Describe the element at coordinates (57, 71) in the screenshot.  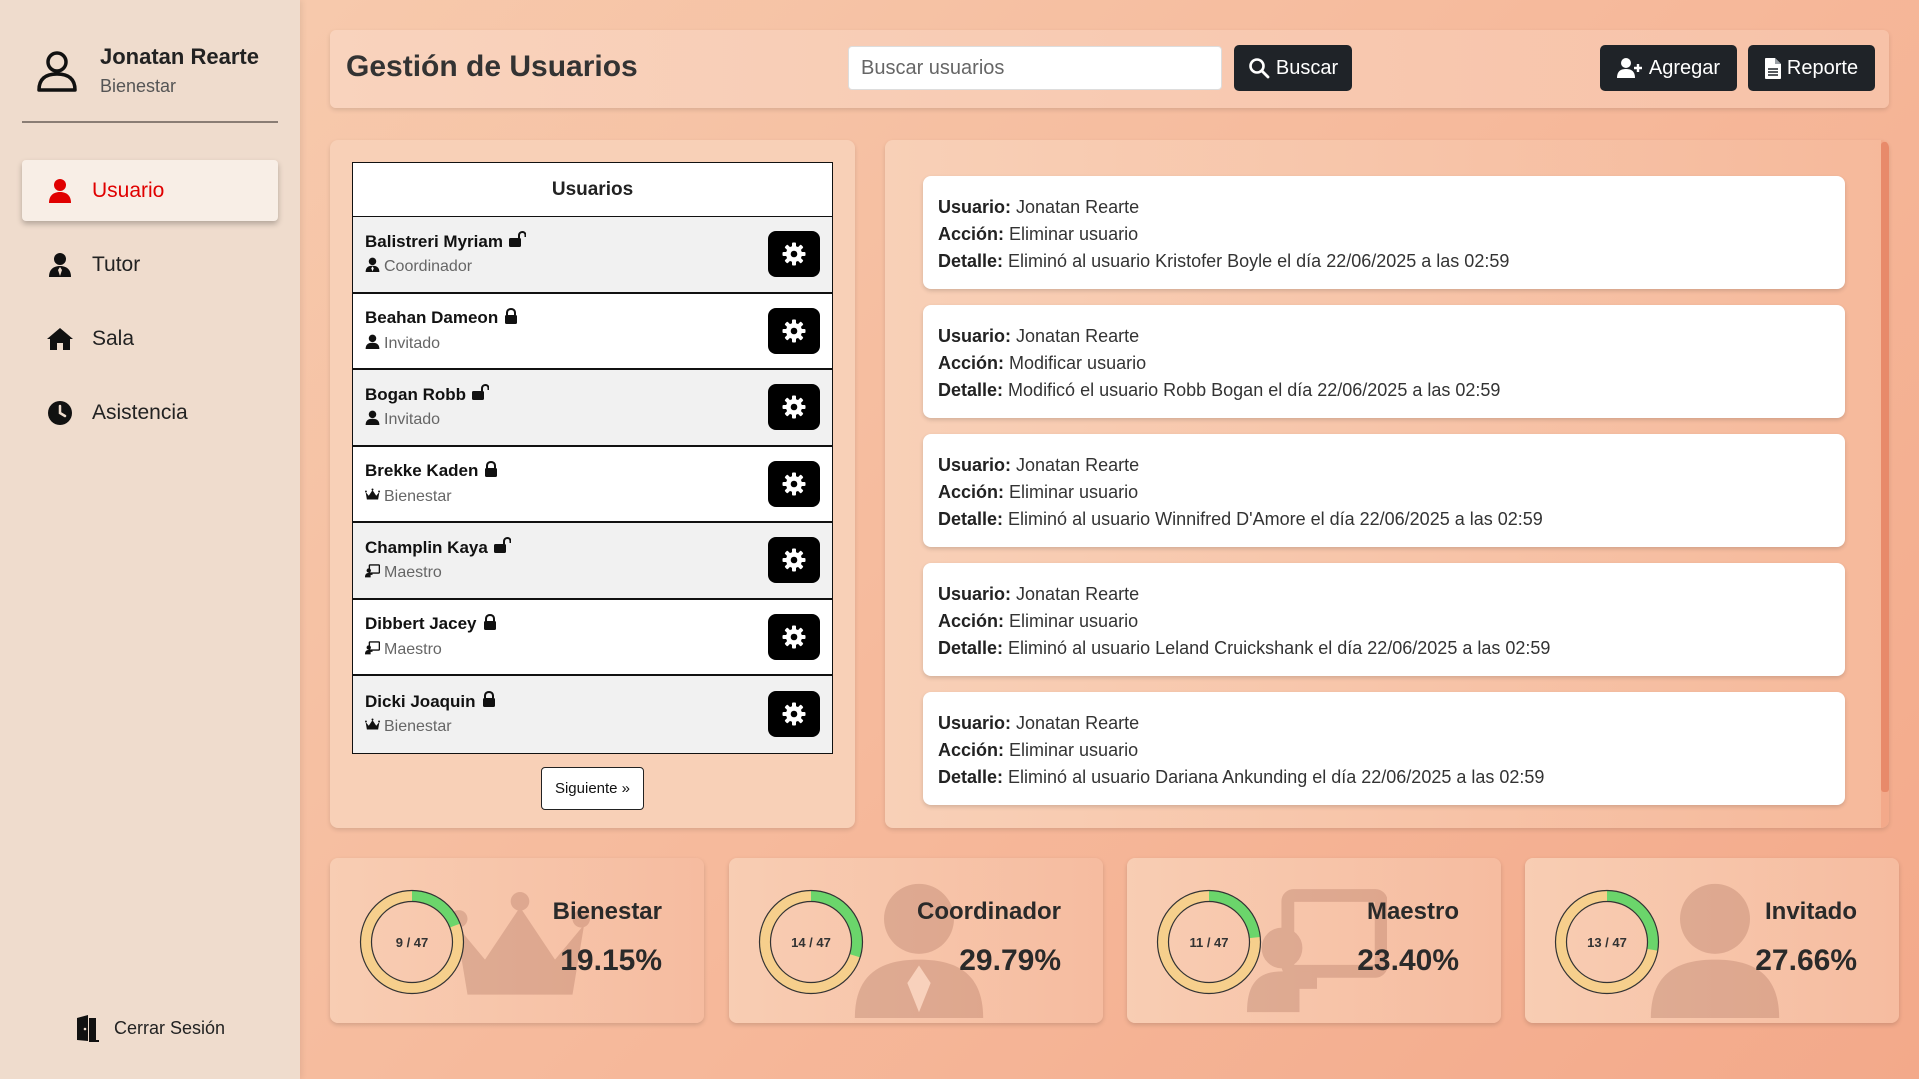
I see `user-outline-icon` at that location.